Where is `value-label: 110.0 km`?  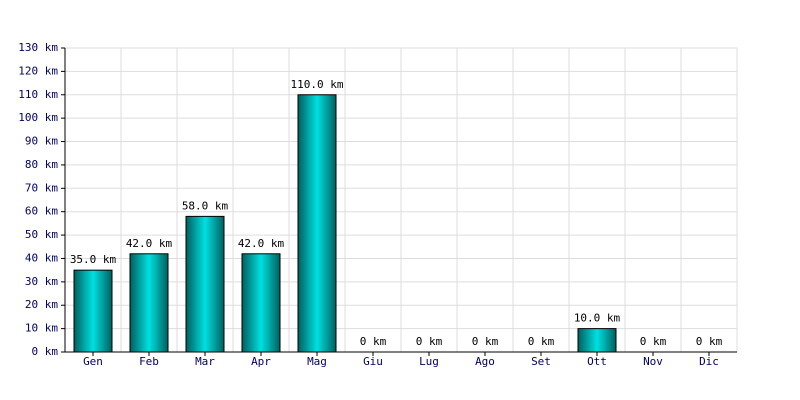 value-label: 110.0 km is located at coordinates (317, 84).